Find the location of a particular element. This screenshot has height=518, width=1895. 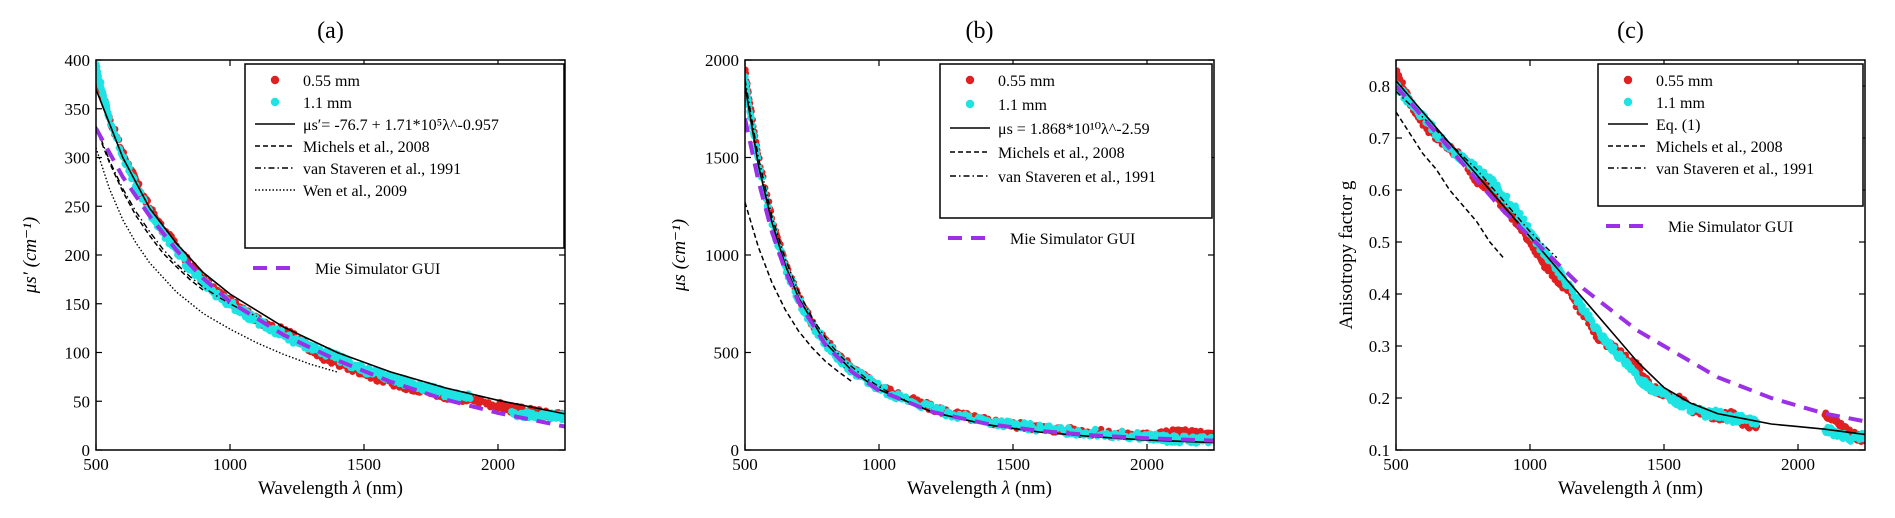

legend-item: μs = 1.868*10¹⁰λ^-2.59 is located at coordinates (1050, 129).